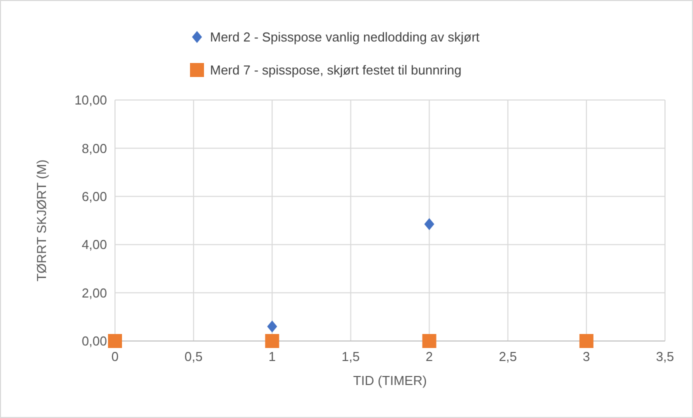 This screenshot has width=693, height=418. Describe the element at coordinates (115, 356) in the screenshot. I see `x-tick-label: 0` at that location.